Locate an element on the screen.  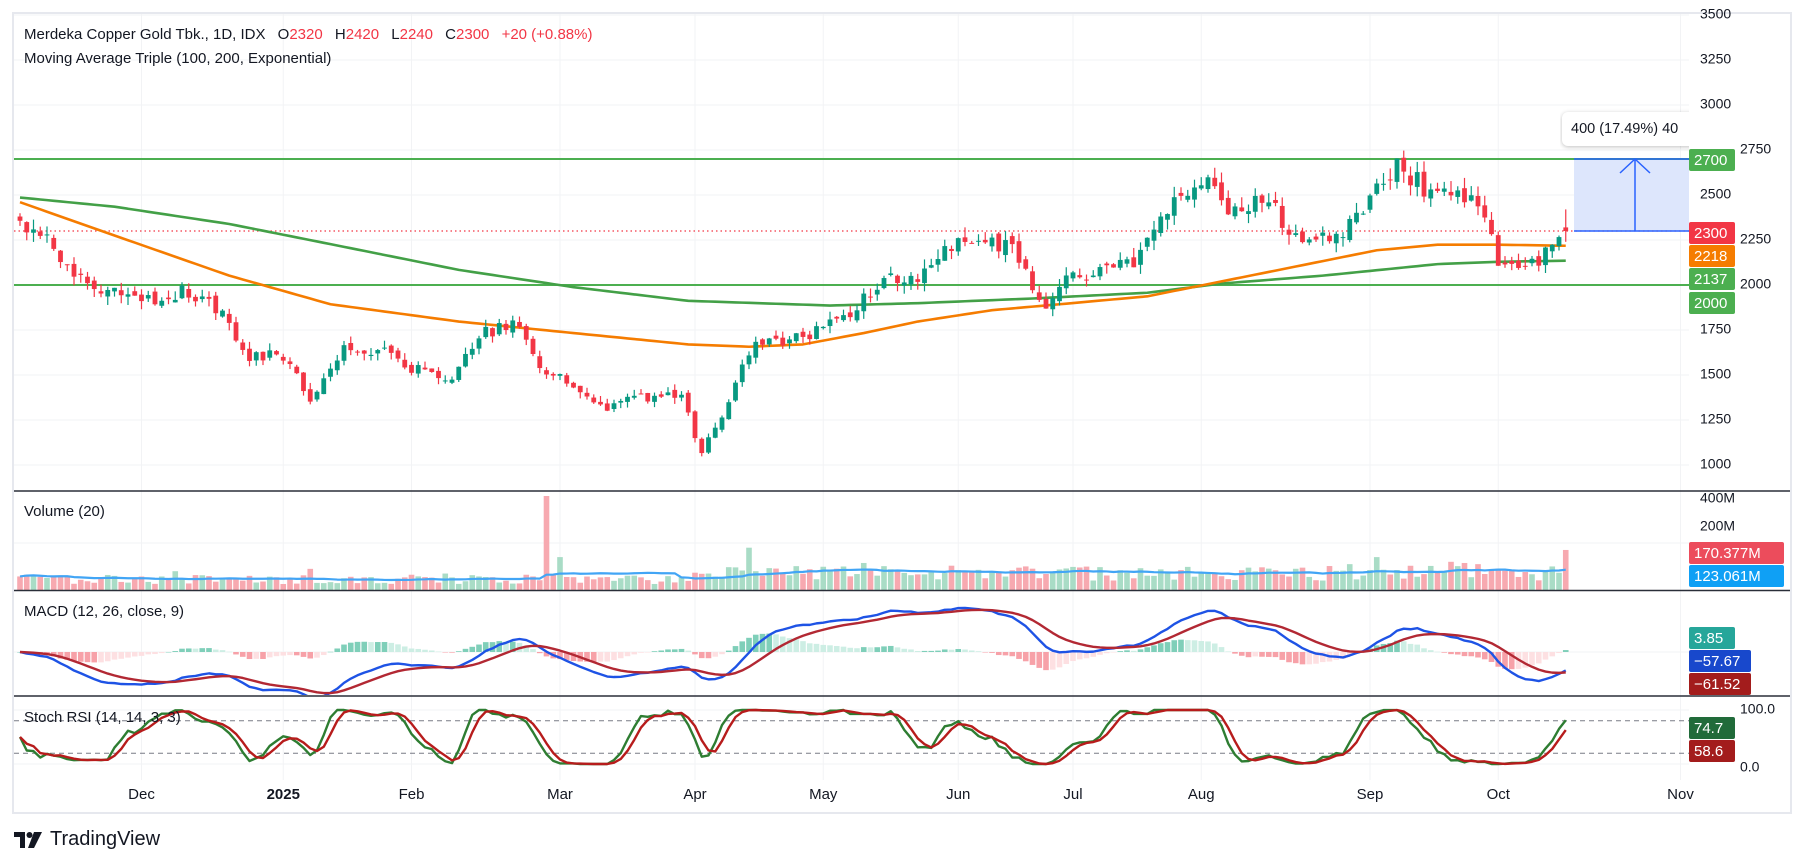
macd-value-label: −57.67 is located at coordinates (1720, 661).